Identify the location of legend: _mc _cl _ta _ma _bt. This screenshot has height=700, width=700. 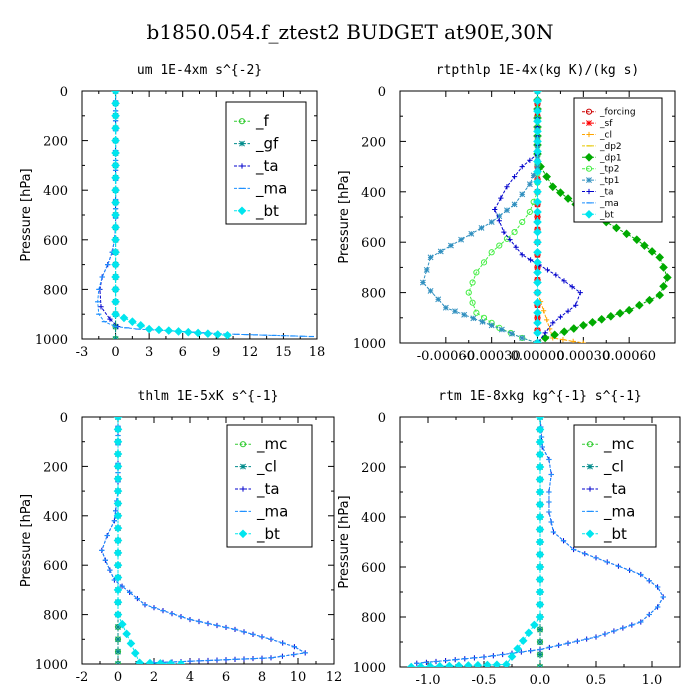
(615, 486).